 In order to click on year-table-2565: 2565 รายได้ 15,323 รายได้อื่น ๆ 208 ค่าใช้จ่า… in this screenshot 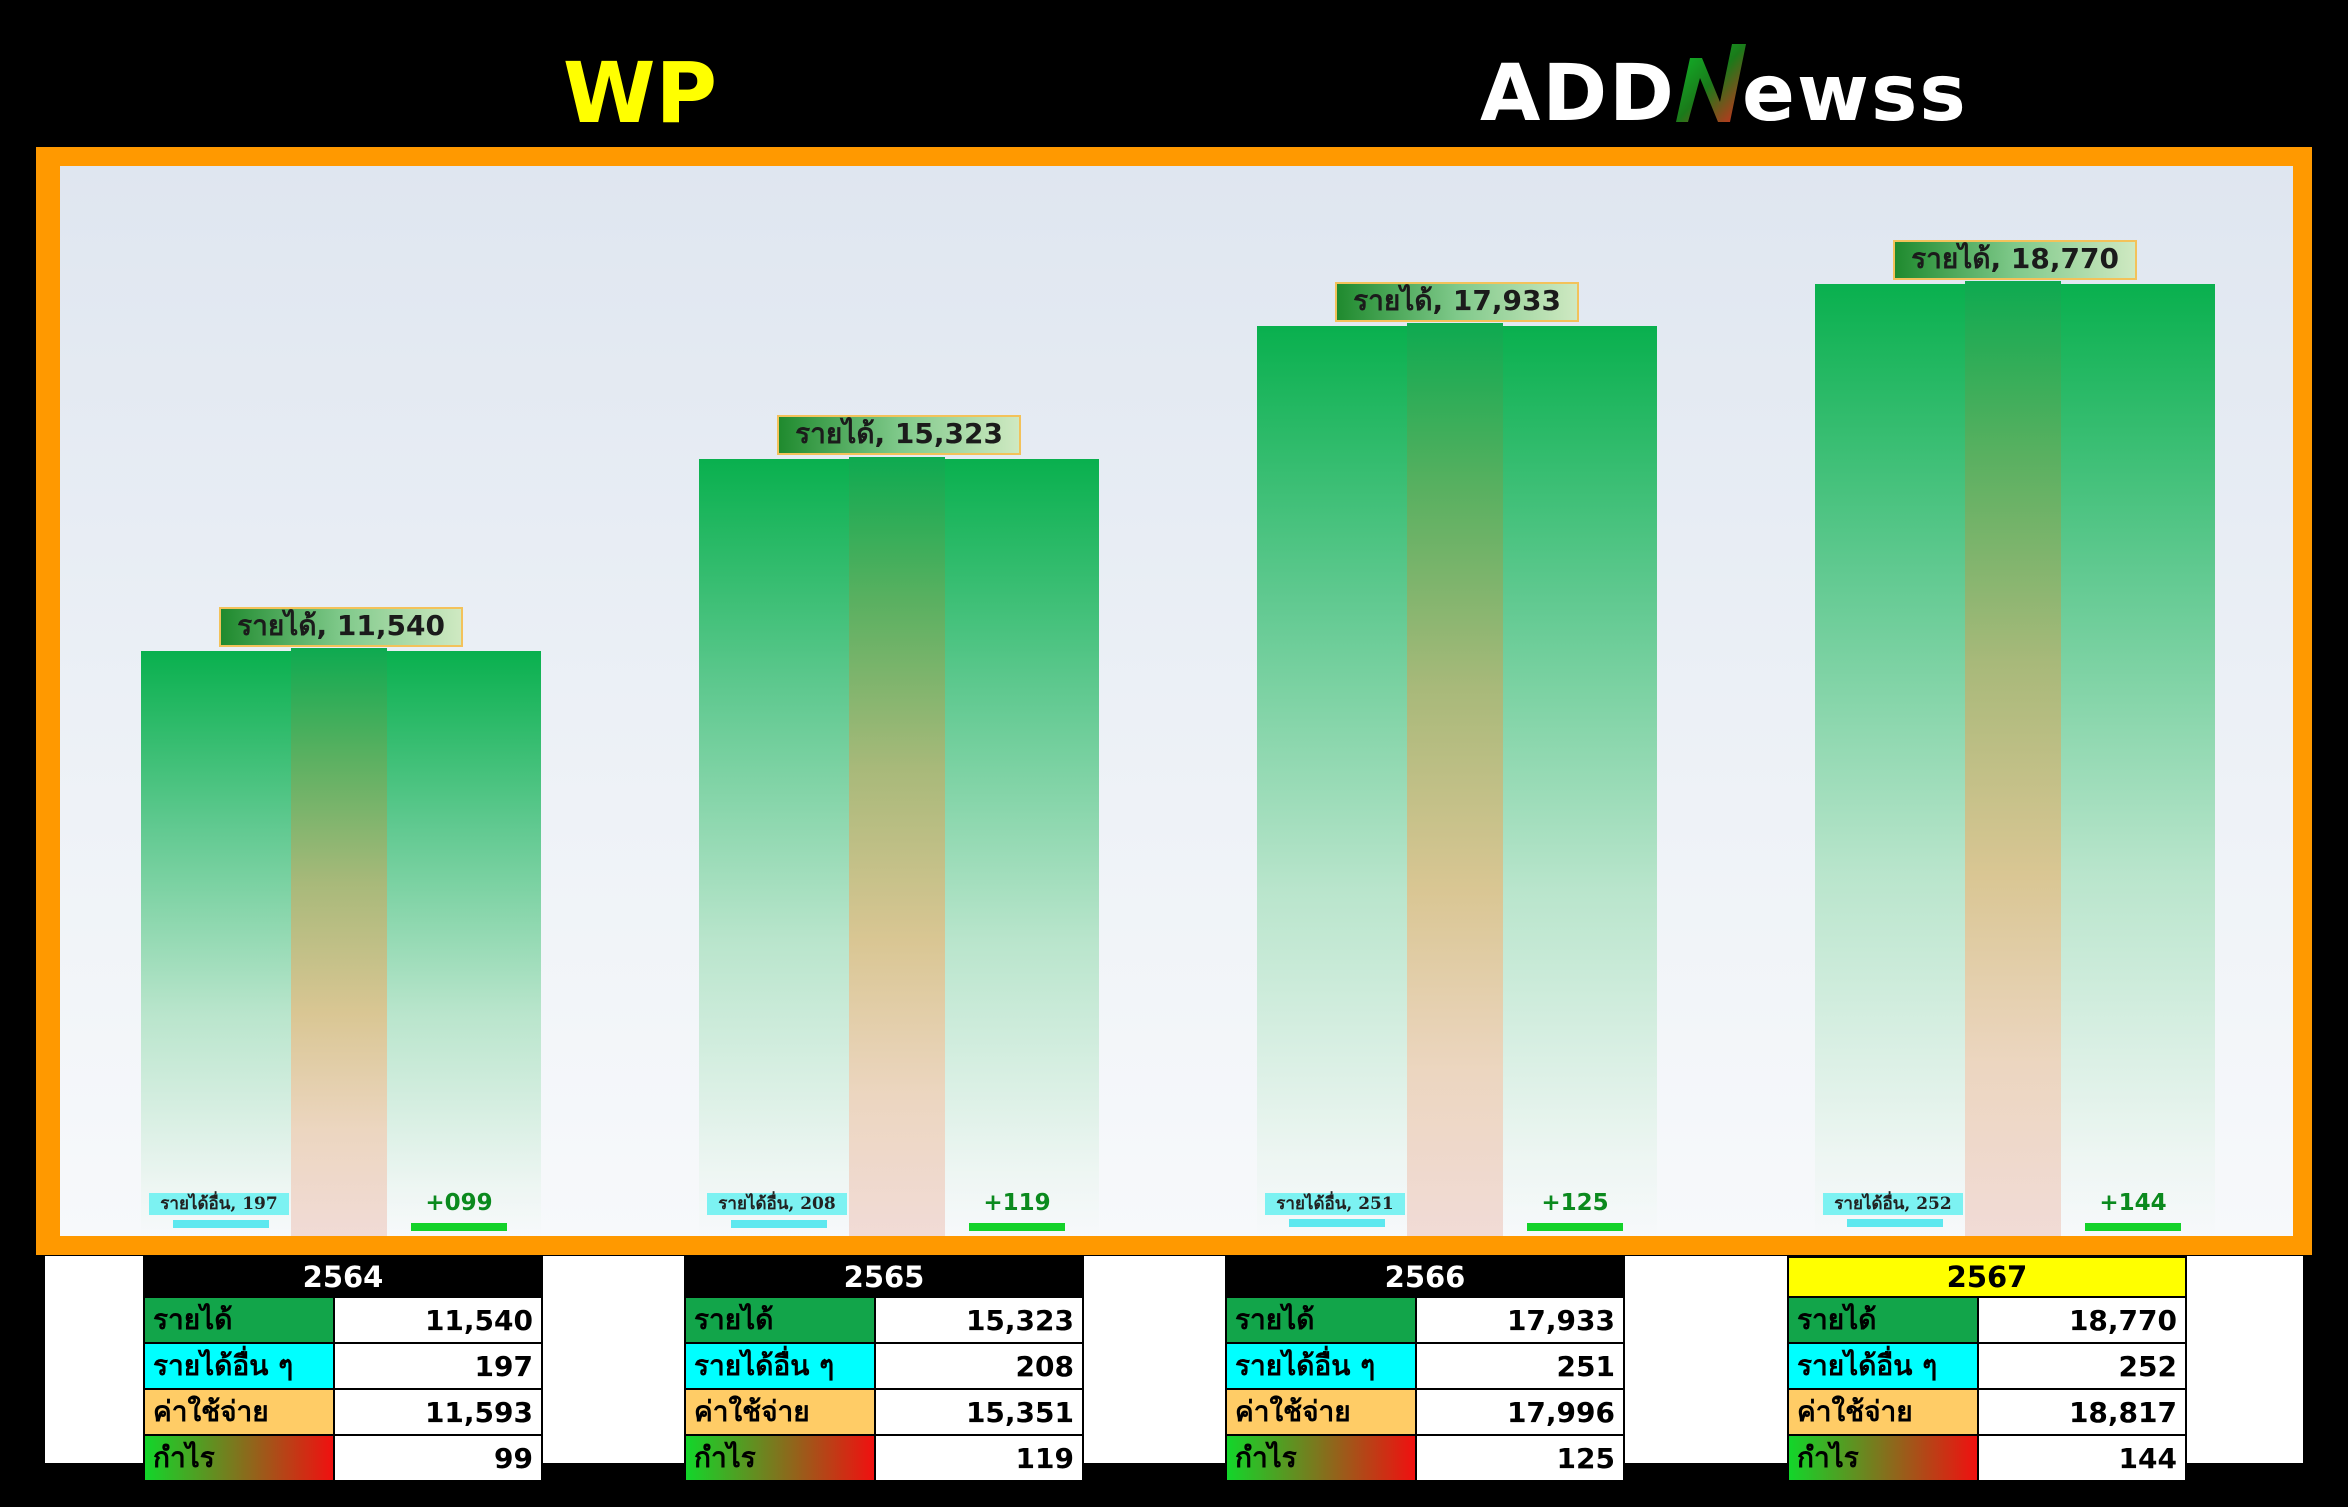, I will do `click(884, 1369)`.